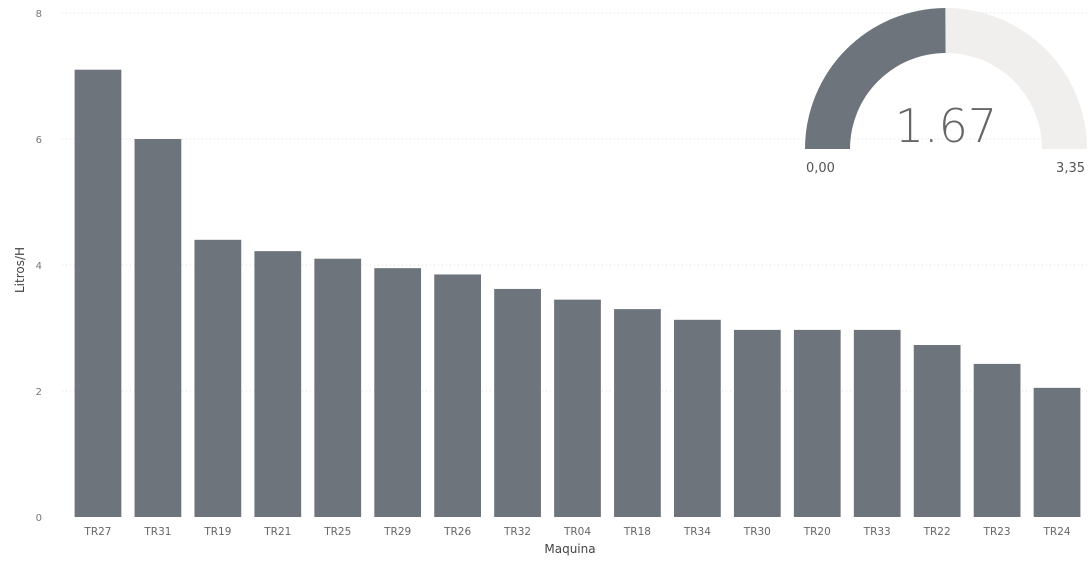  What do you see at coordinates (697, 532) in the screenshot?
I see `x-tick-label: TR34` at bounding box center [697, 532].